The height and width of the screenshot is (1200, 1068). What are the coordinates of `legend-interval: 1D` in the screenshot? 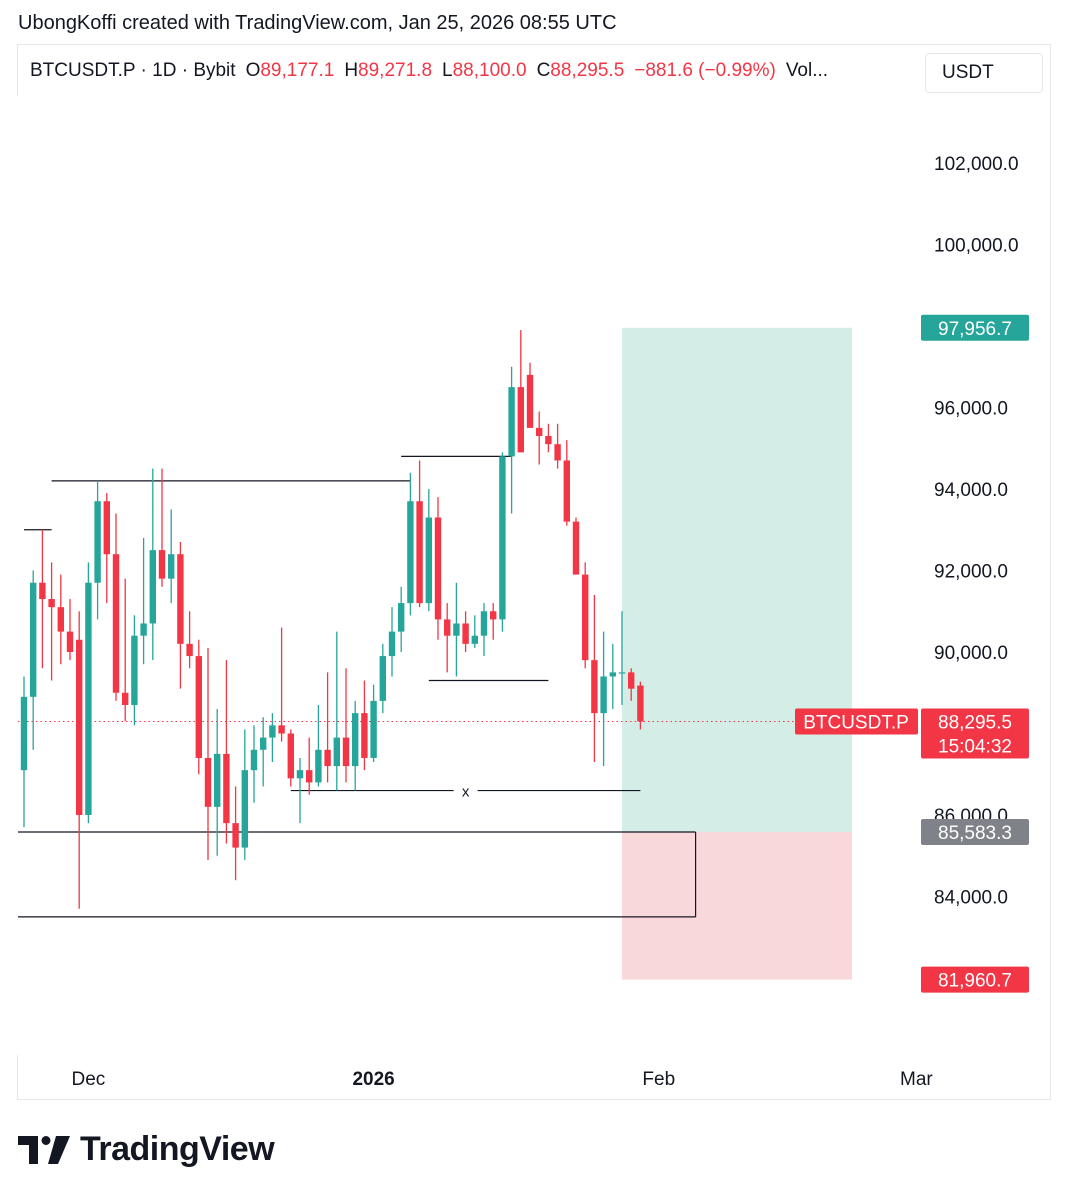 It's located at (164, 70).